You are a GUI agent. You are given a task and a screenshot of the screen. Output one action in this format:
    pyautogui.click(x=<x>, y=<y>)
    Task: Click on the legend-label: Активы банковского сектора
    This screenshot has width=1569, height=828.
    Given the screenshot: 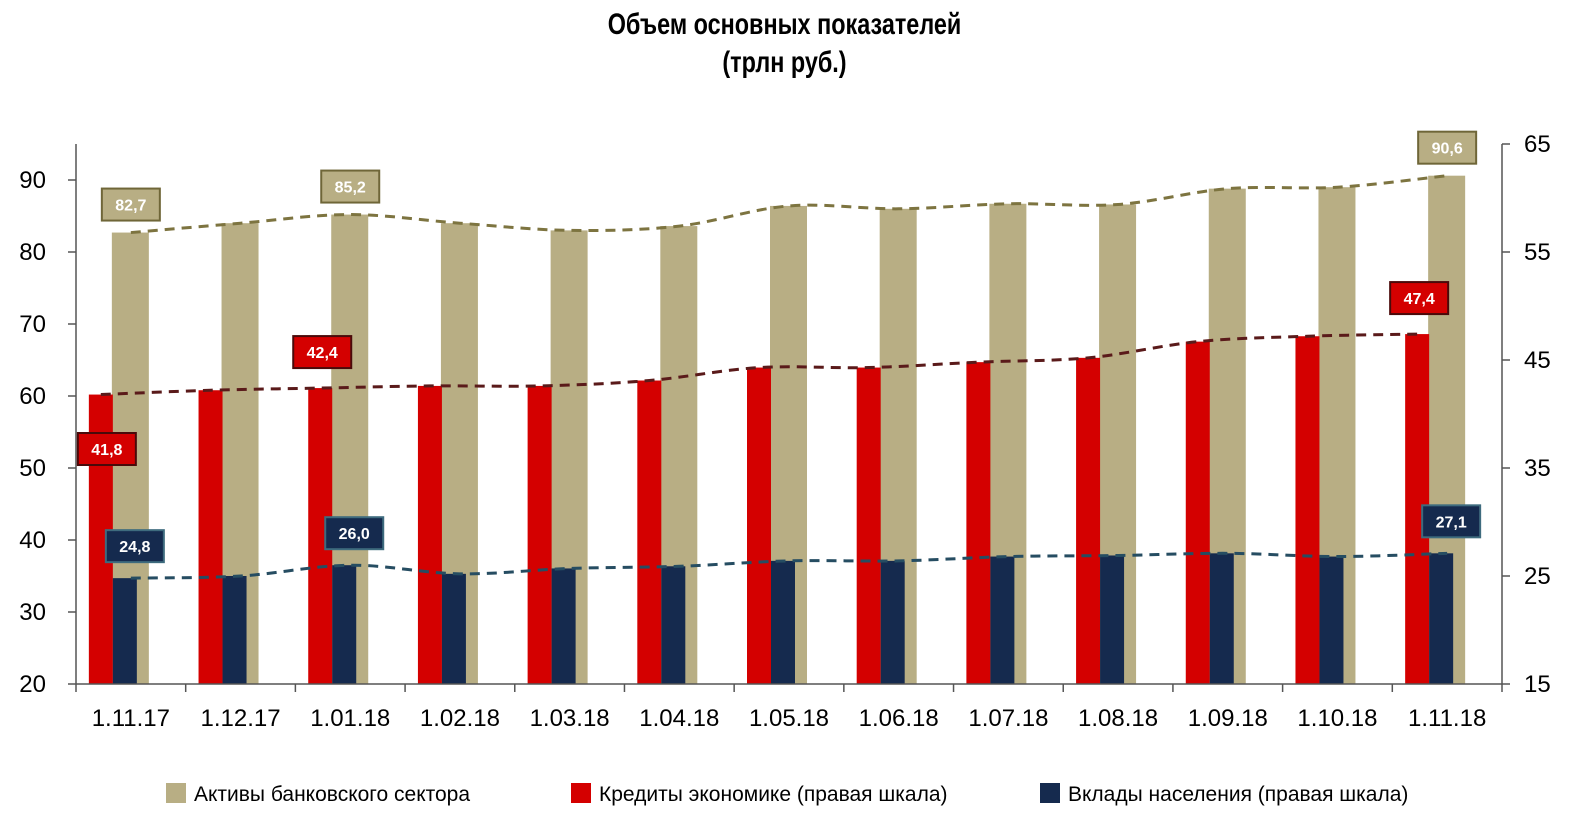 What is the action you would take?
    pyautogui.click(x=332, y=794)
    